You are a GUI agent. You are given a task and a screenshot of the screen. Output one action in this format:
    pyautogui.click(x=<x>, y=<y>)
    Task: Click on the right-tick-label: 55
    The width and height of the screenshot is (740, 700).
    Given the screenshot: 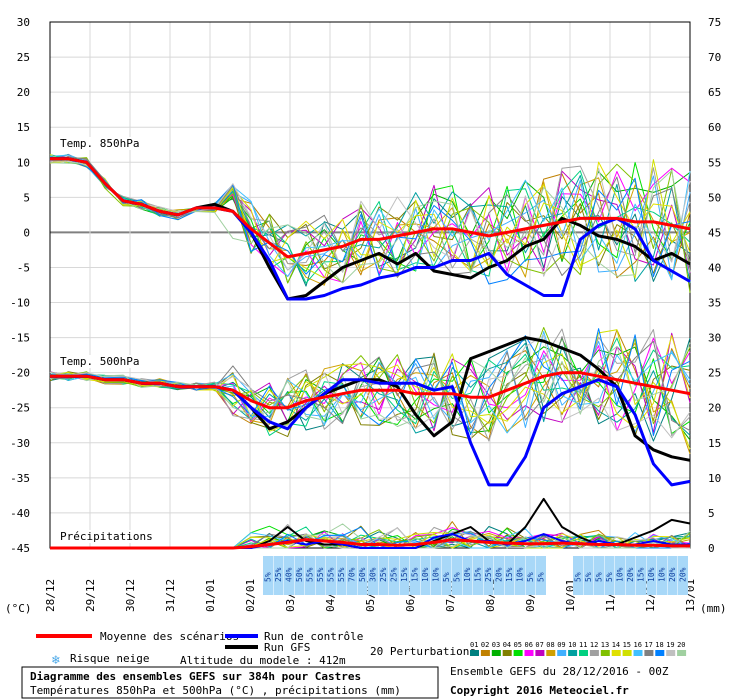 What is the action you would take?
    pyautogui.click(x=714, y=162)
    